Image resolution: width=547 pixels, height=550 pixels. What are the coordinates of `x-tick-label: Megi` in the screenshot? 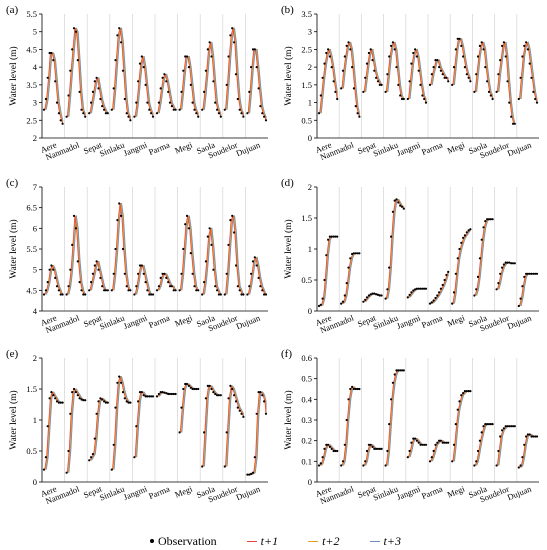 It's located at (456, 320).